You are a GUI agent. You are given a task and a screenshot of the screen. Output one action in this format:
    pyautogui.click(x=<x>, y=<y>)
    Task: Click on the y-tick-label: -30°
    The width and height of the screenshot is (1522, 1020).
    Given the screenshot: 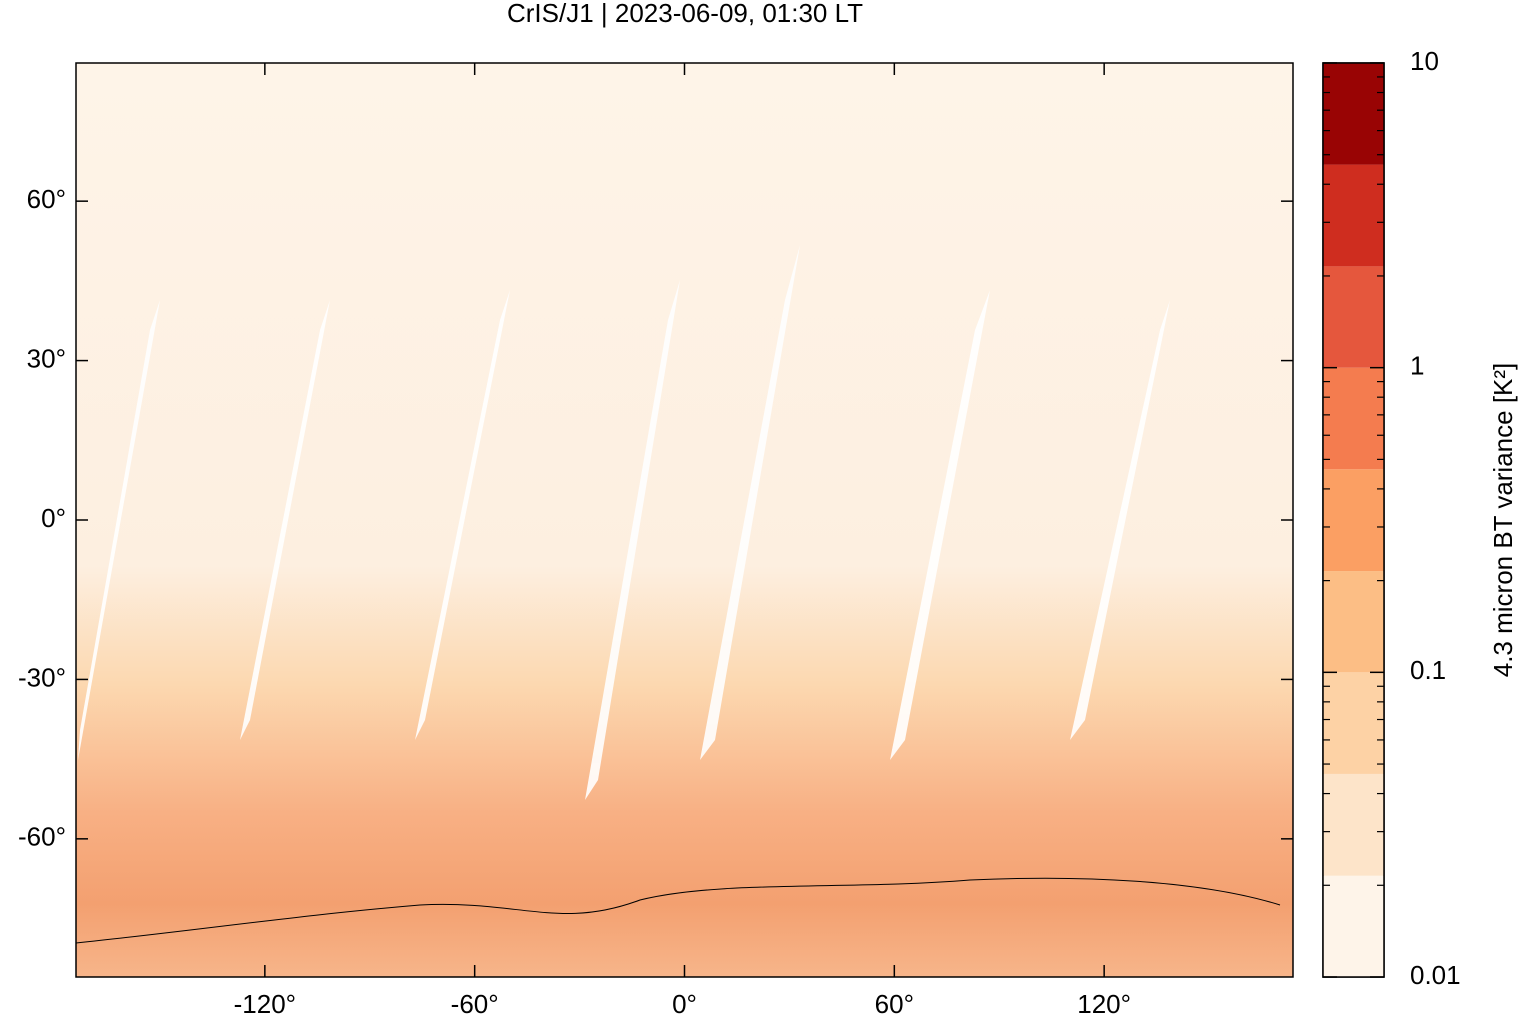 What is the action you would take?
    pyautogui.click(x=42, y=677)
    